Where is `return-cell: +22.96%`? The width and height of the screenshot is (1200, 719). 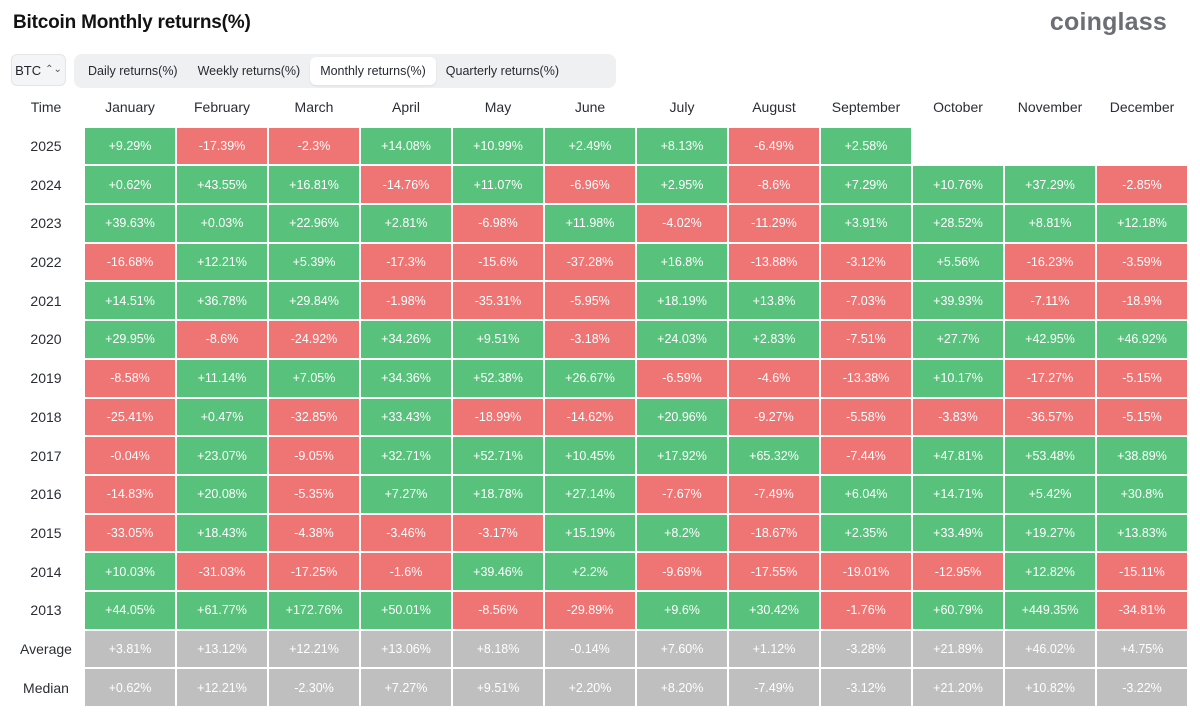
return-cell: +22.96% is located at coordinates (314, 223).